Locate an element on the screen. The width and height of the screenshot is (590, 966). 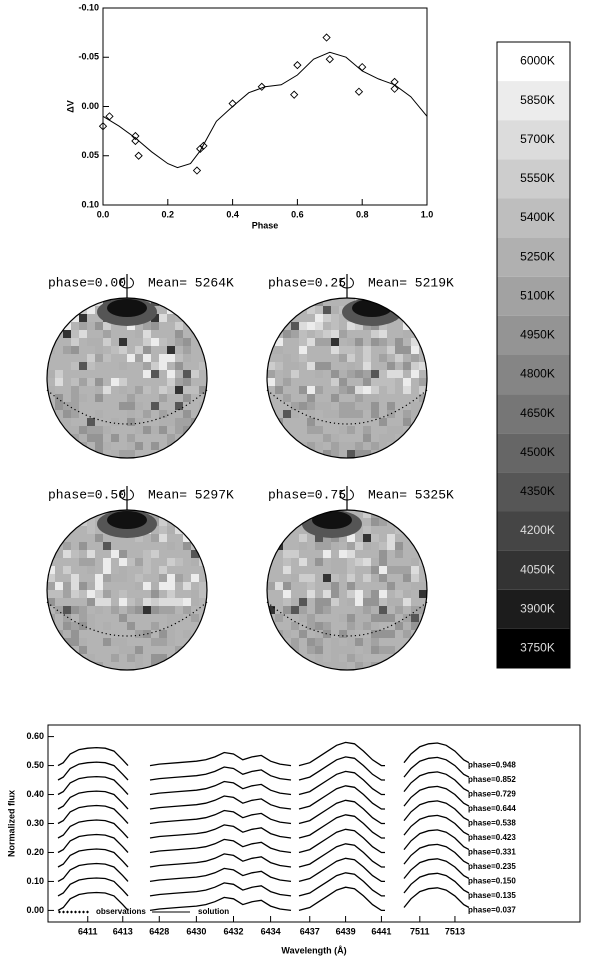
y-tick-label: -0.10 is located at coordinates (88, 7).